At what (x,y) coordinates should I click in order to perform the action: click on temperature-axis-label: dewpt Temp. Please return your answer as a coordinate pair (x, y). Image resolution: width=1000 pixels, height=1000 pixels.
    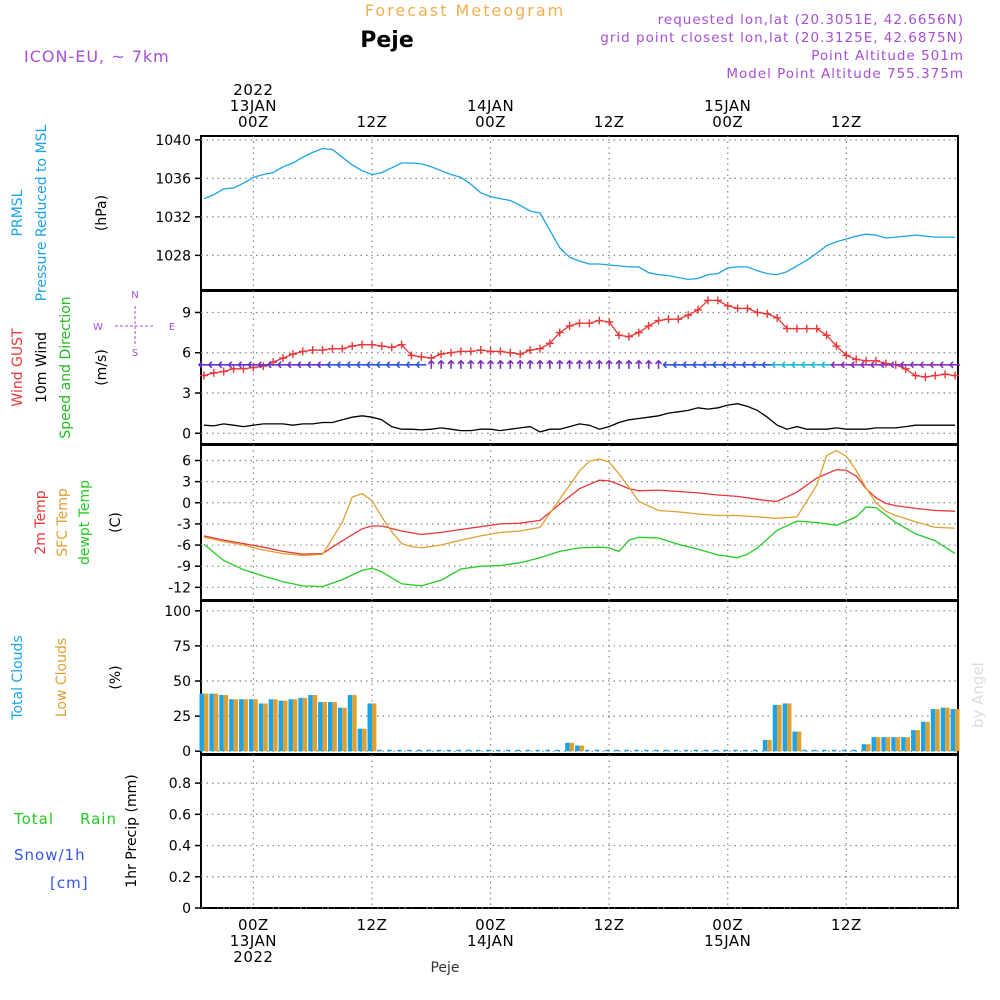
    Looking at the image, I should click on (85, 522).